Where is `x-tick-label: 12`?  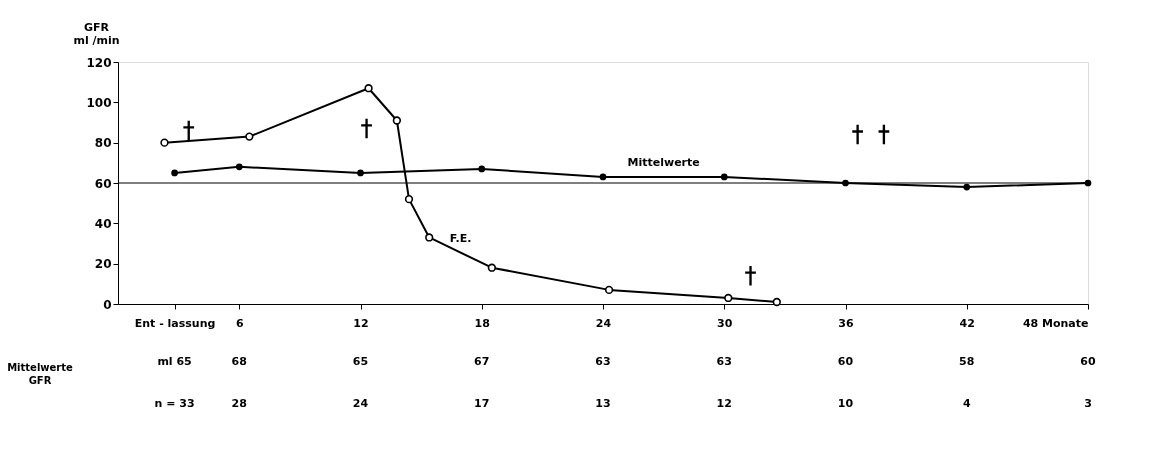
x-tick-label: 12 is located at coordinates (361, 323).